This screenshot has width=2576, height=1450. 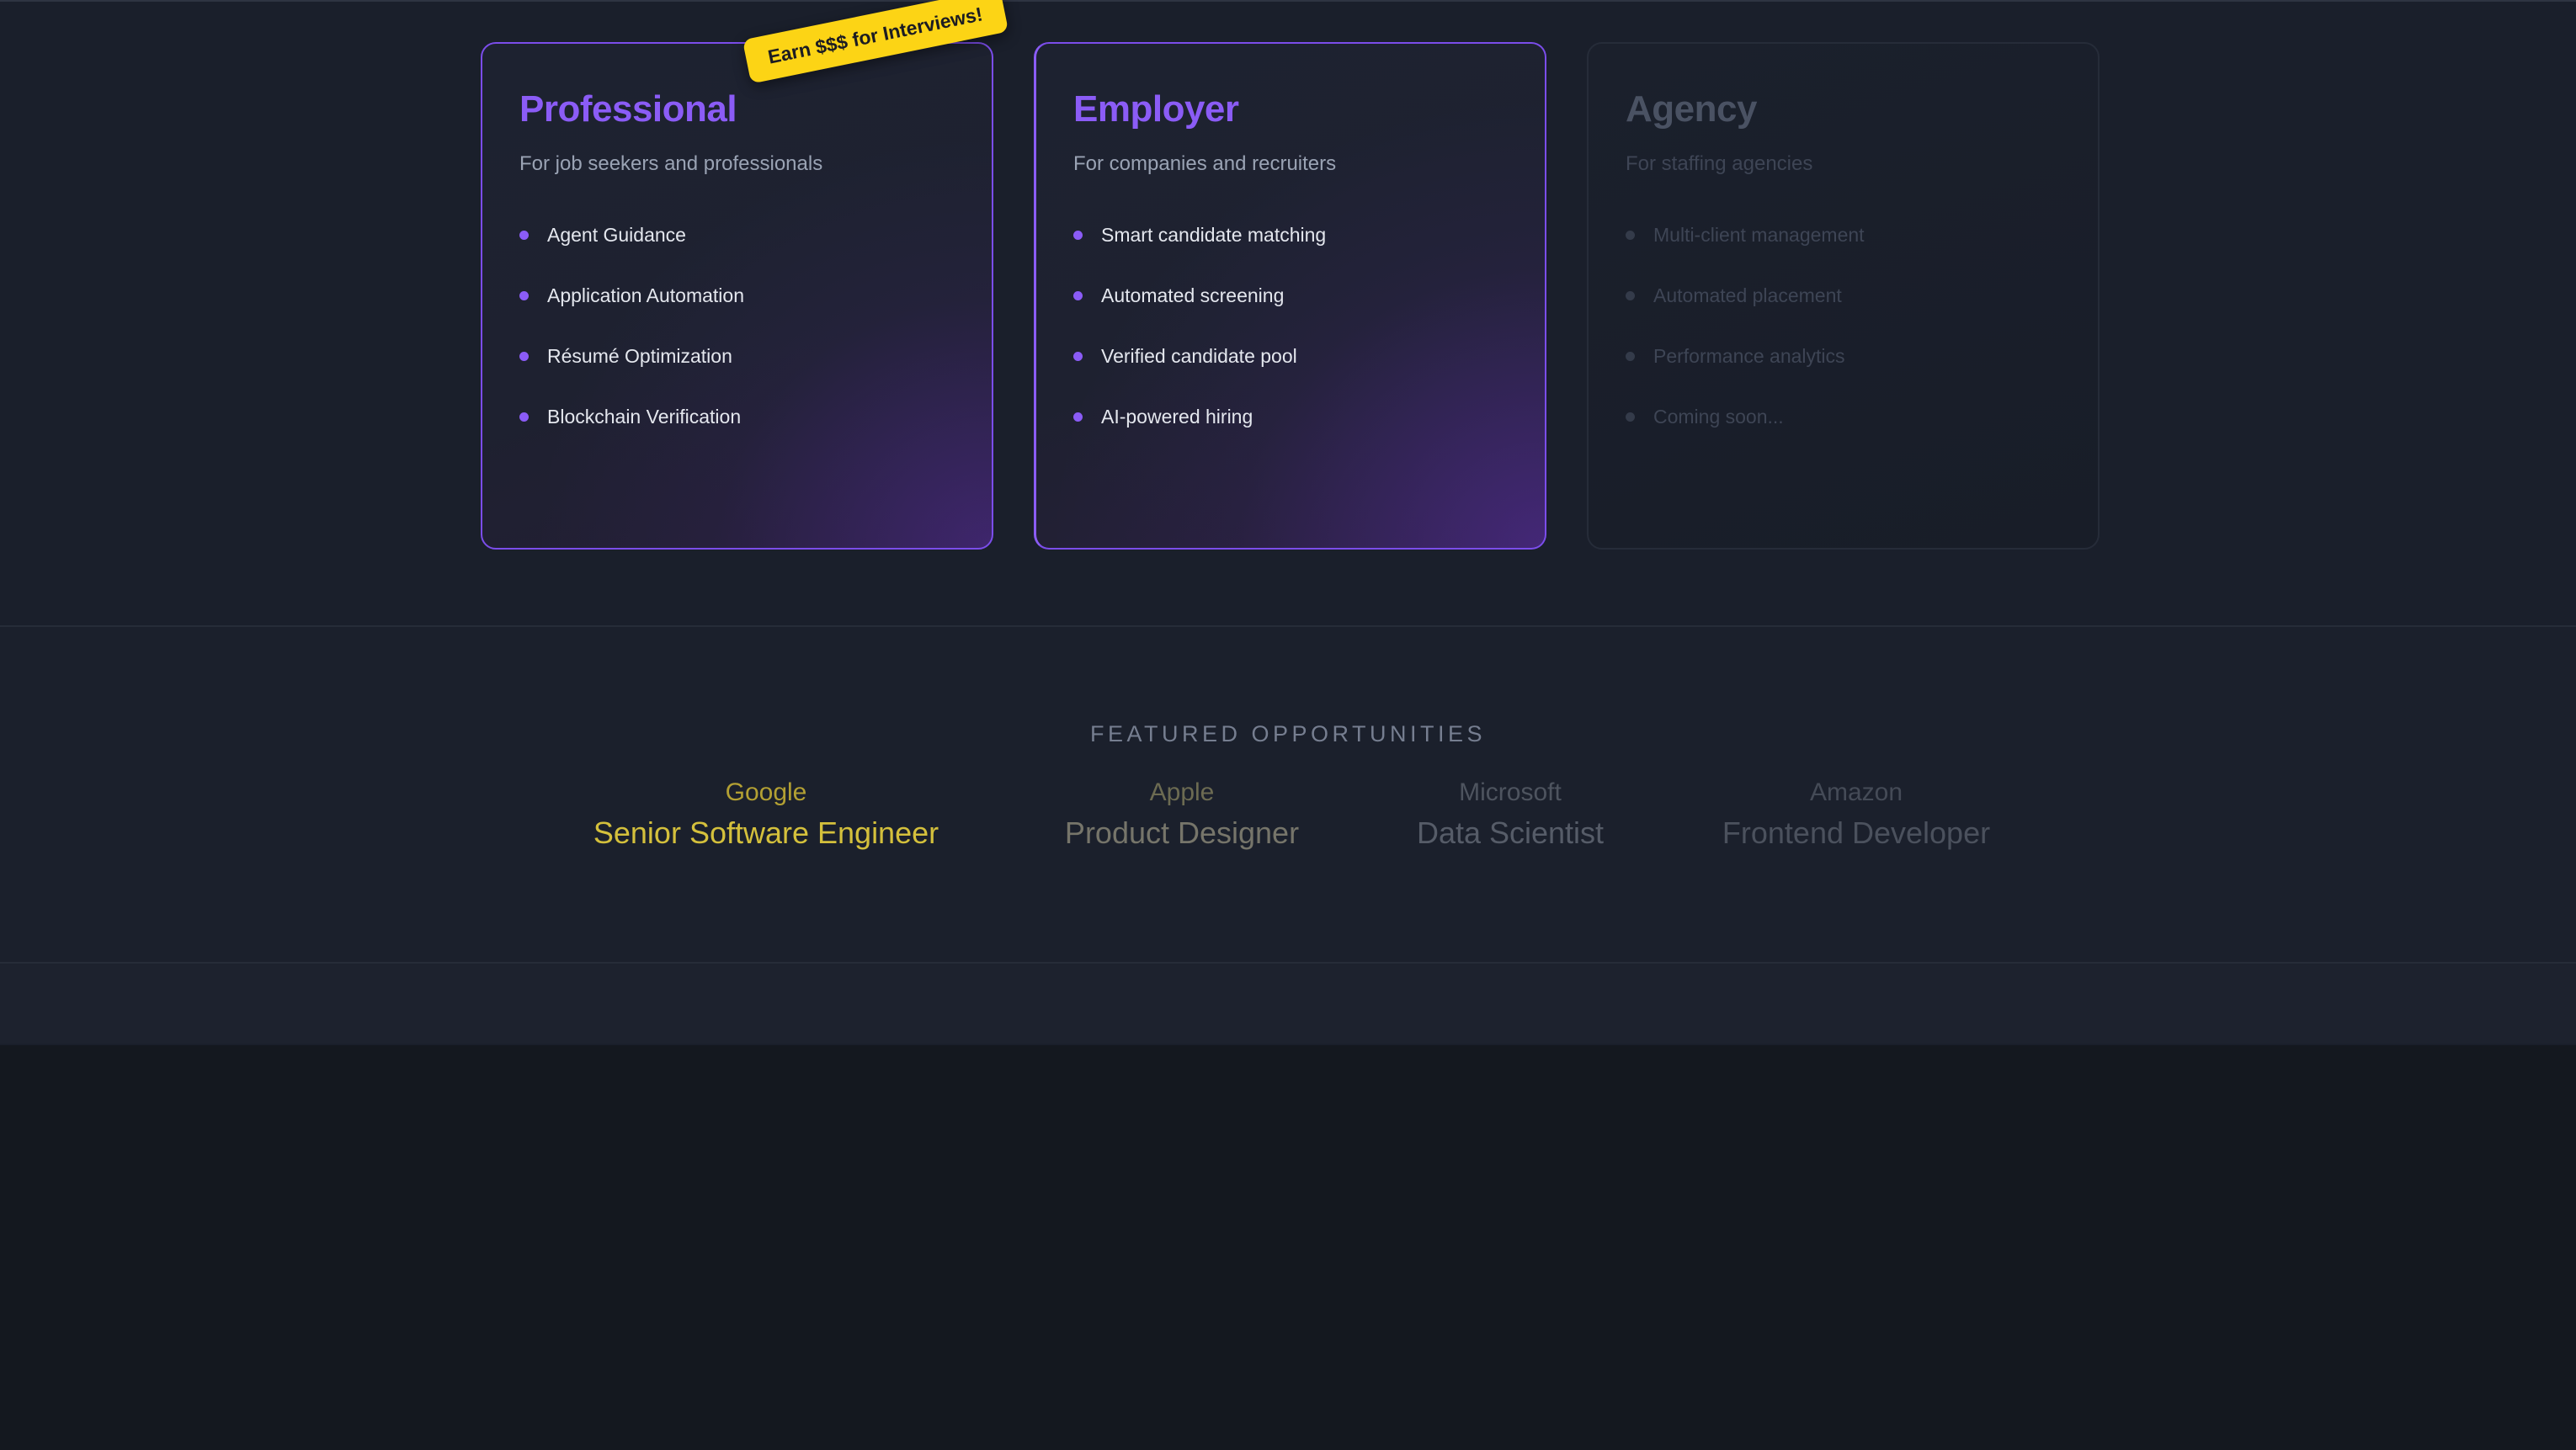 What do you see at coordinates (645, 295) in the screenshot?
I see `feature-label: Application Automation` at bounding box center [645, 295].